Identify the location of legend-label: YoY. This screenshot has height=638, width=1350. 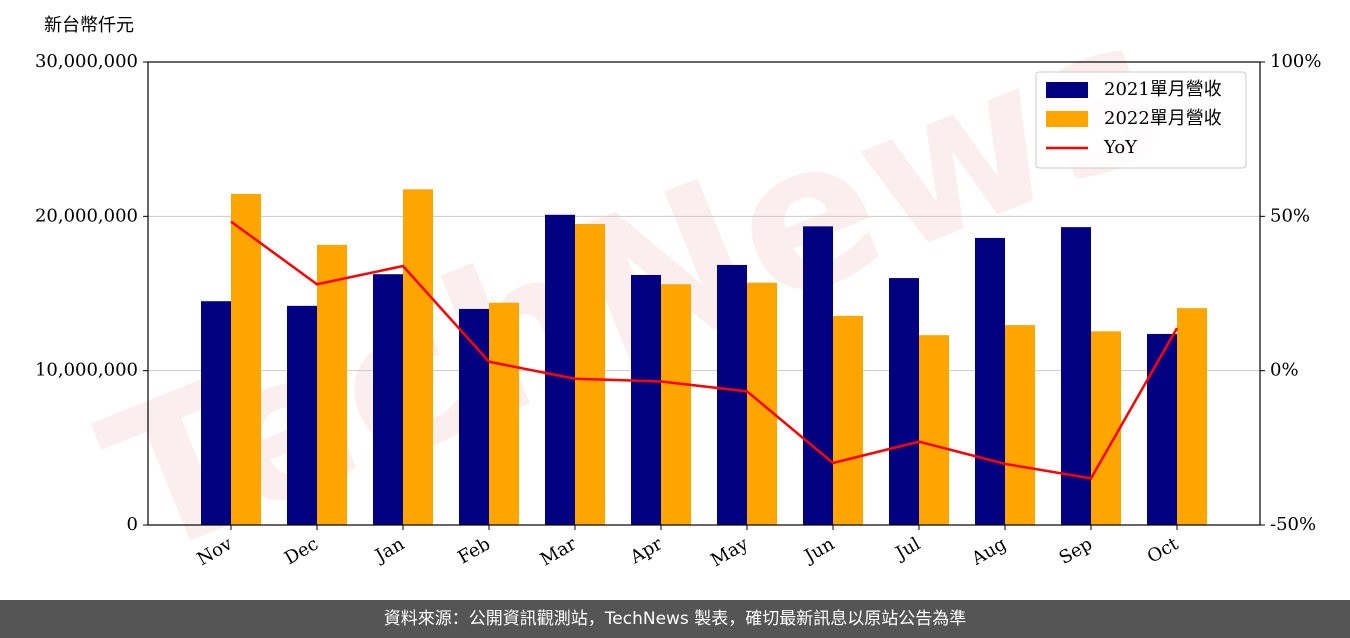
(1120, 147).